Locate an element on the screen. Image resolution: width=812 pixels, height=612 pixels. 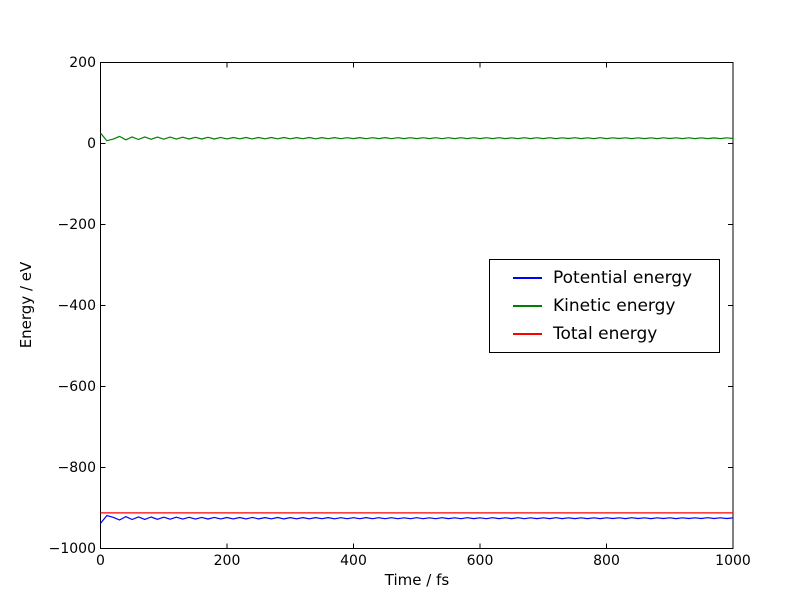
legend-line-sample-total is located at coordinates (527, 334).